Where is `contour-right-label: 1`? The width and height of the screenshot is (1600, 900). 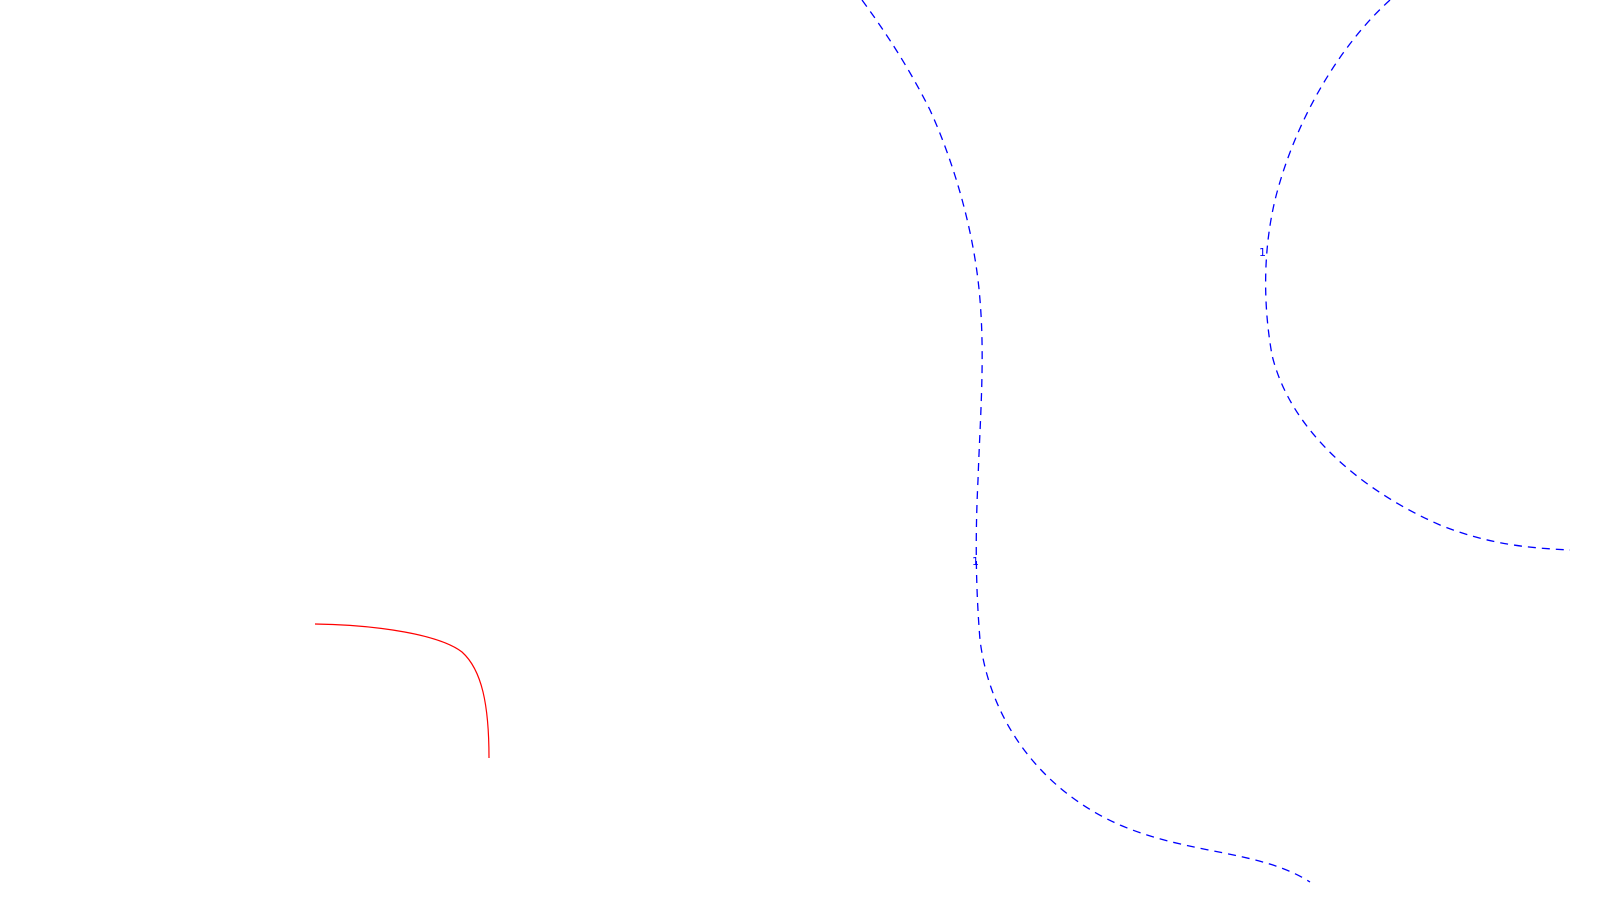 contour-right-label: 1 is located at coordinates (1262, 252).